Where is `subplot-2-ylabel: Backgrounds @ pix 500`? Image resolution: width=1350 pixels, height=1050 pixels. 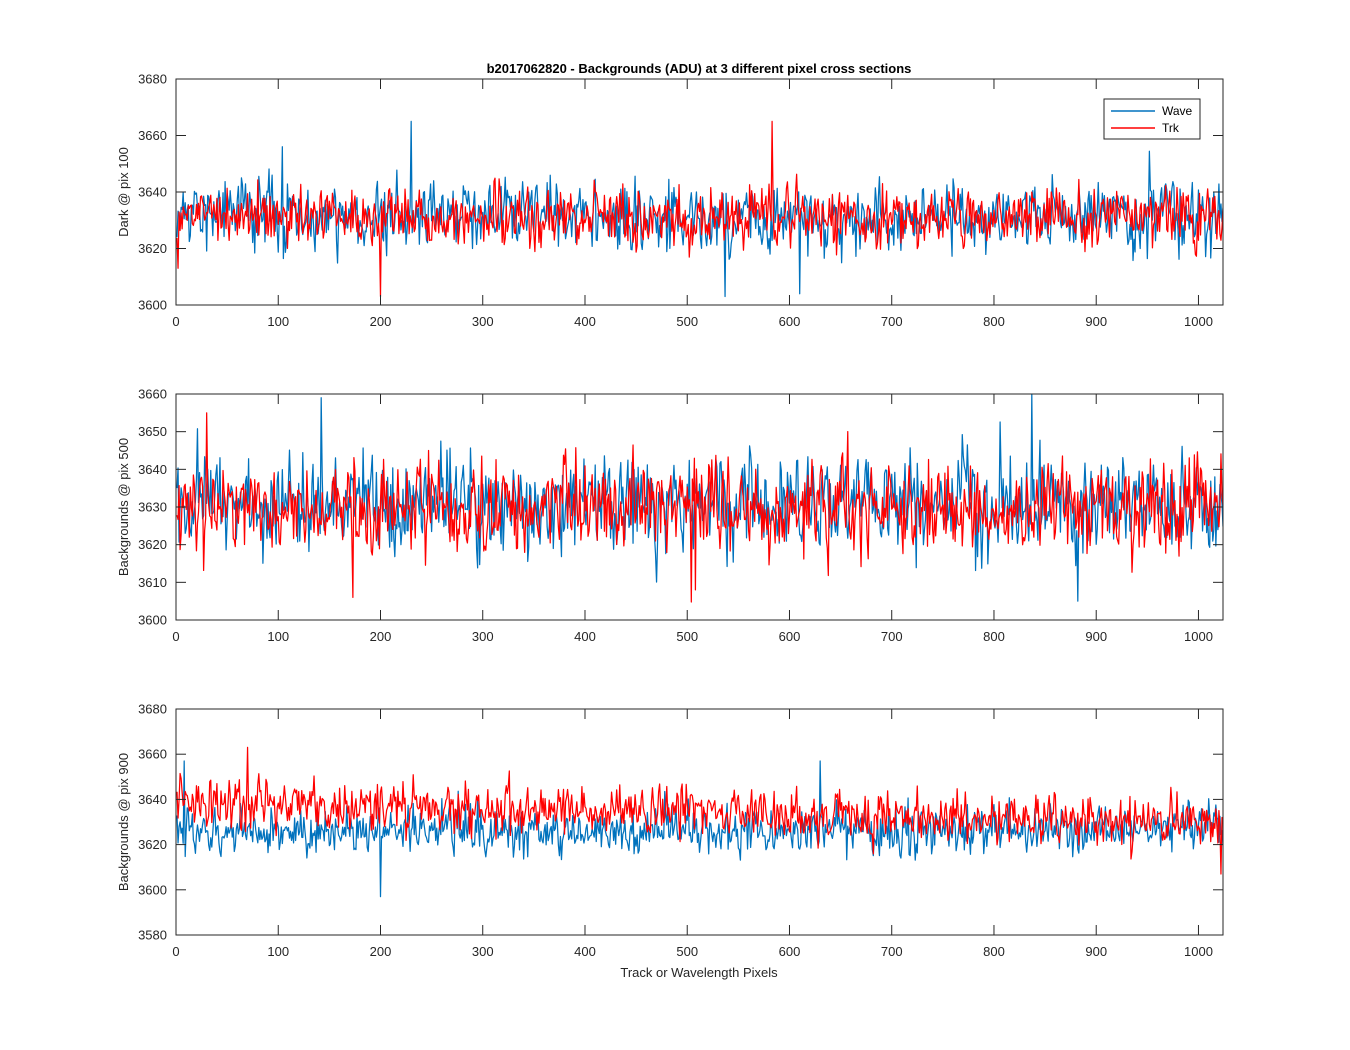 subplot-2-ylabel: Backgrounds @ pix 500 is located at coordinates (123, 507).